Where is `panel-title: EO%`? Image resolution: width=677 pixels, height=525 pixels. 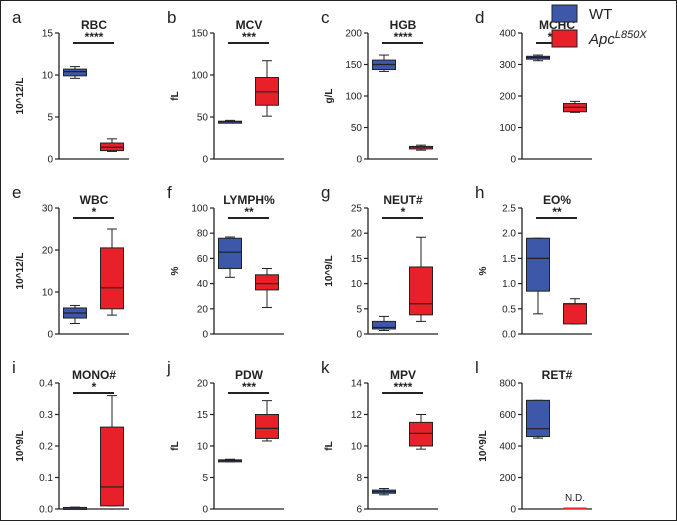 panel-title: EO% is located at coordinates (557, 200).